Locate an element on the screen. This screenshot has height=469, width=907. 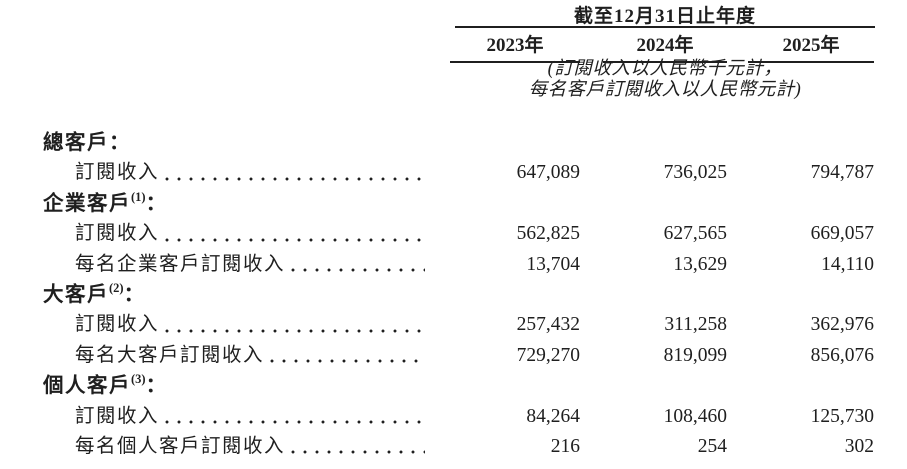
table-period-header: 截至12月31日止年度 is located at coordinates (664, 16).